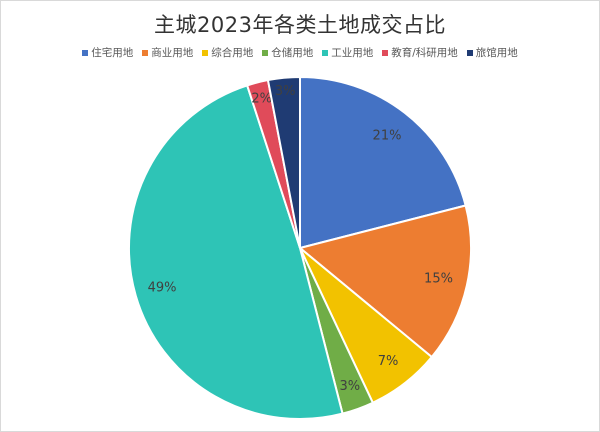 The width and height of the screenshot is (600, 432). I want to click on slice-data-label: 2%, so click(261, 98).